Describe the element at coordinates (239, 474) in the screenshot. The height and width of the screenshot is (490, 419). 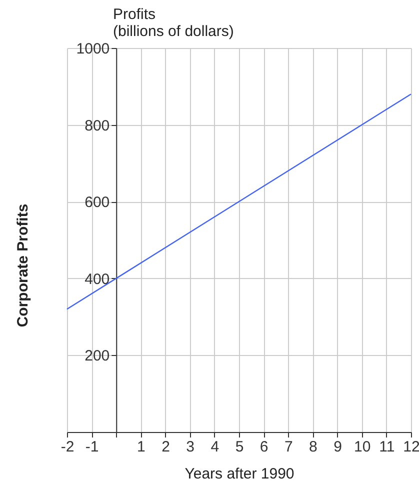
I see `x-axis-title: Years after 1990` at that location.